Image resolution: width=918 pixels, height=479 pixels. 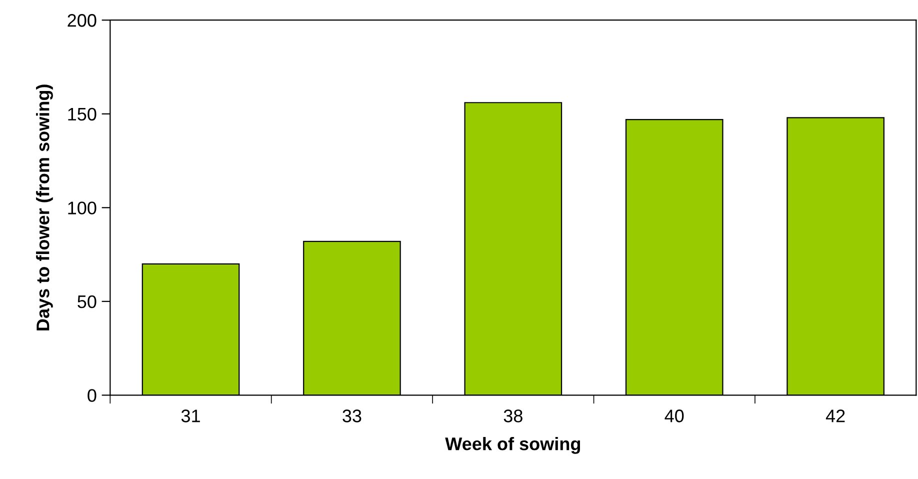 I want to click on x-tick-label: 33, so click(x=352, y=416).